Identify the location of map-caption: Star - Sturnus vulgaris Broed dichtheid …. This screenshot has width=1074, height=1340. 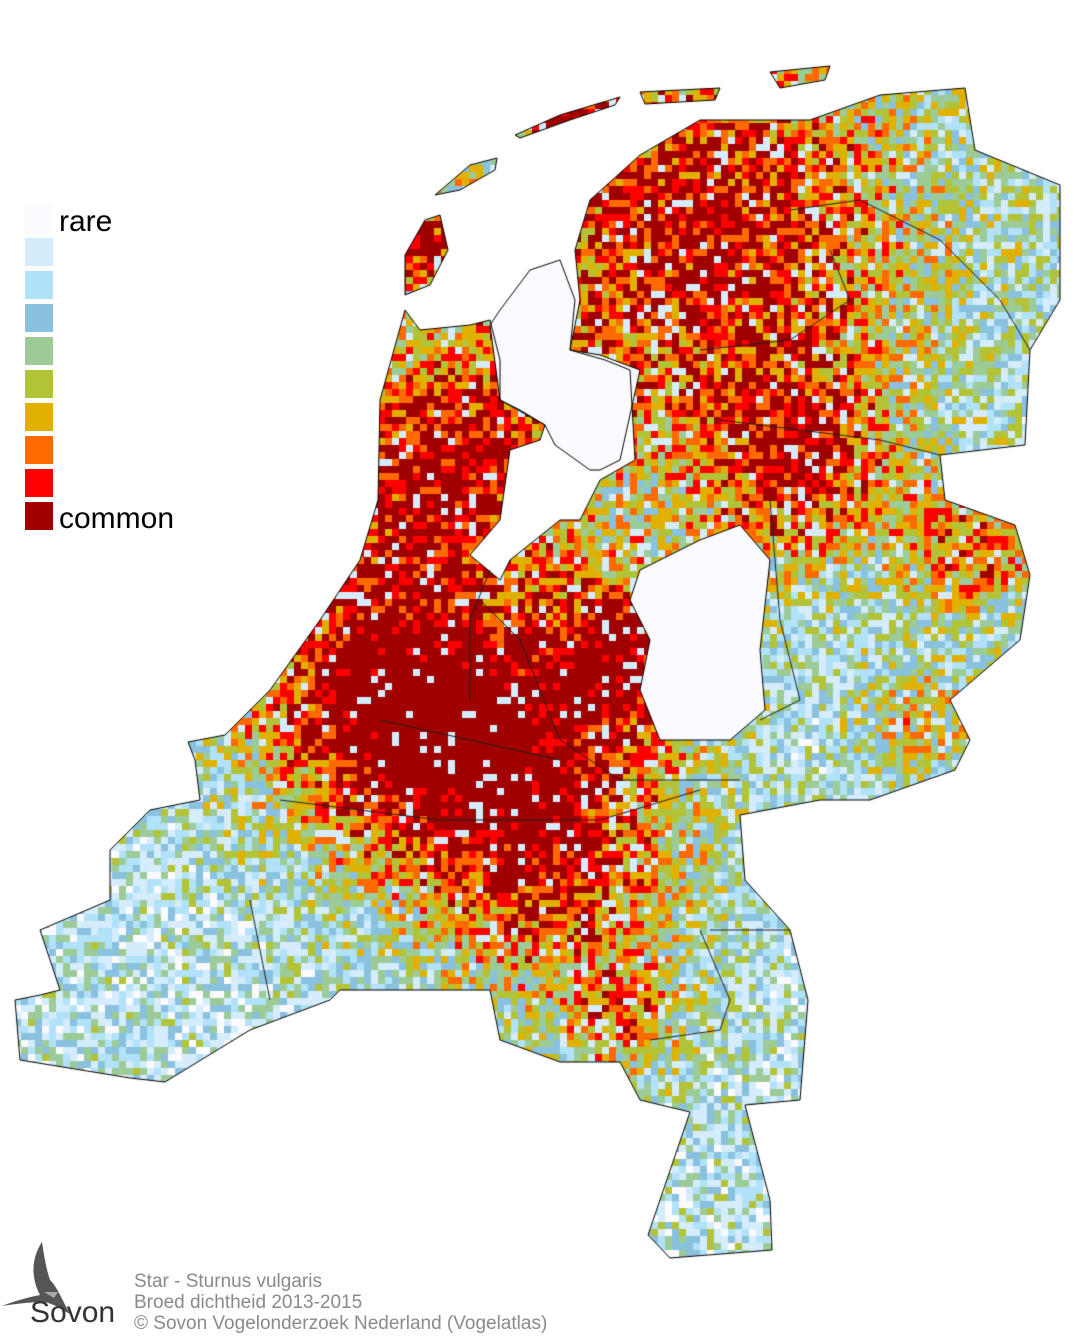
(340, 1302).